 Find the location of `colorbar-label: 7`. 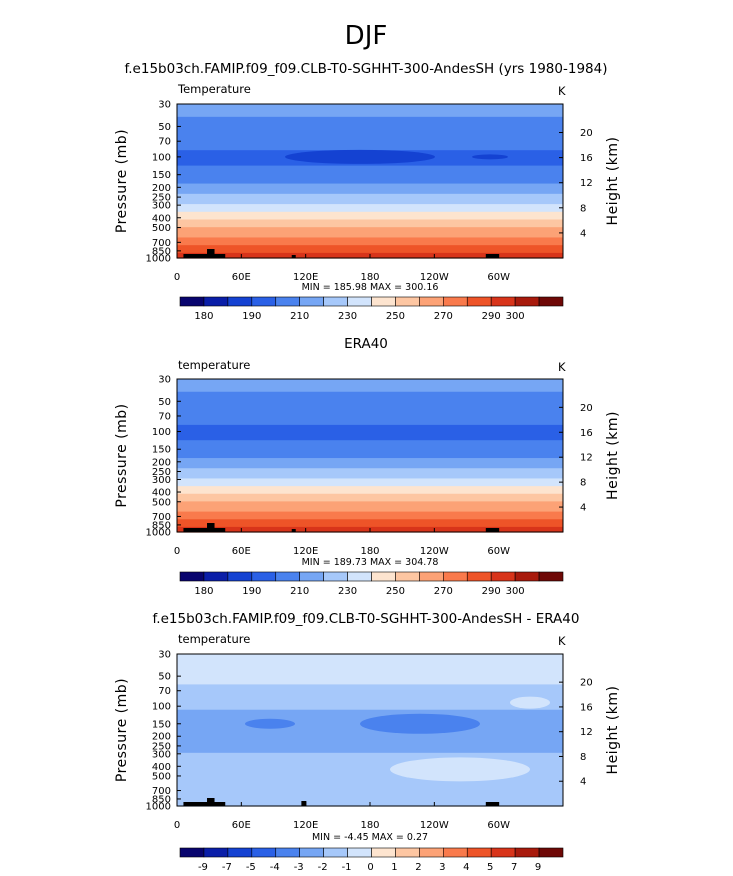

colorbar-label: 7 is located at coordinates (514, 867).